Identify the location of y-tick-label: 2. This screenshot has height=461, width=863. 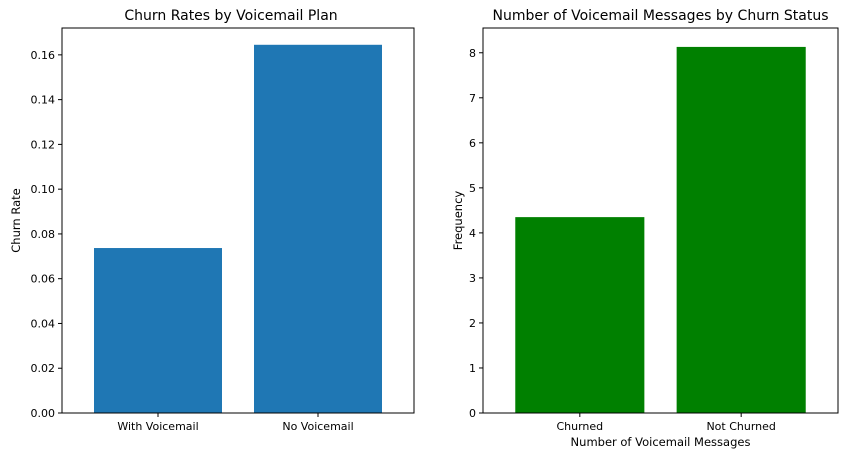
(472, 323).